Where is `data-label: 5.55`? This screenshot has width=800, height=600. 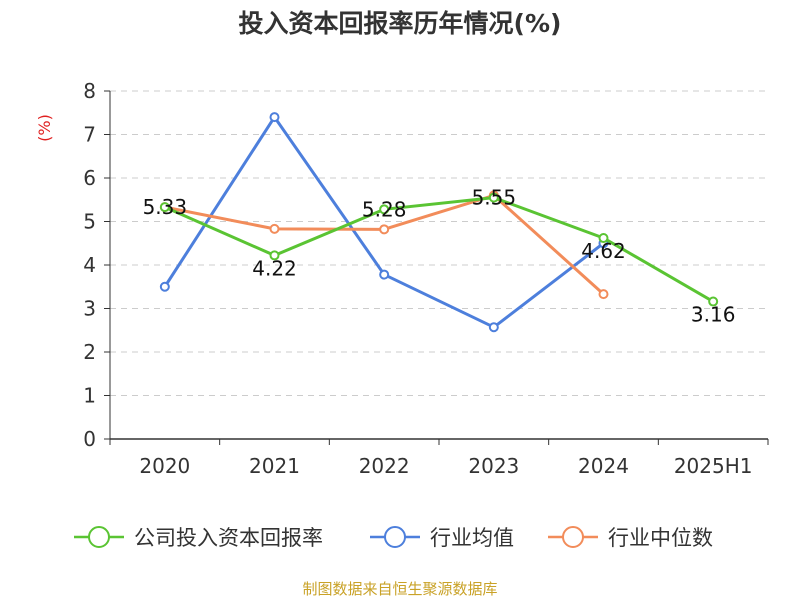
data-label: 5.55 is located at coordinates (494, 198).